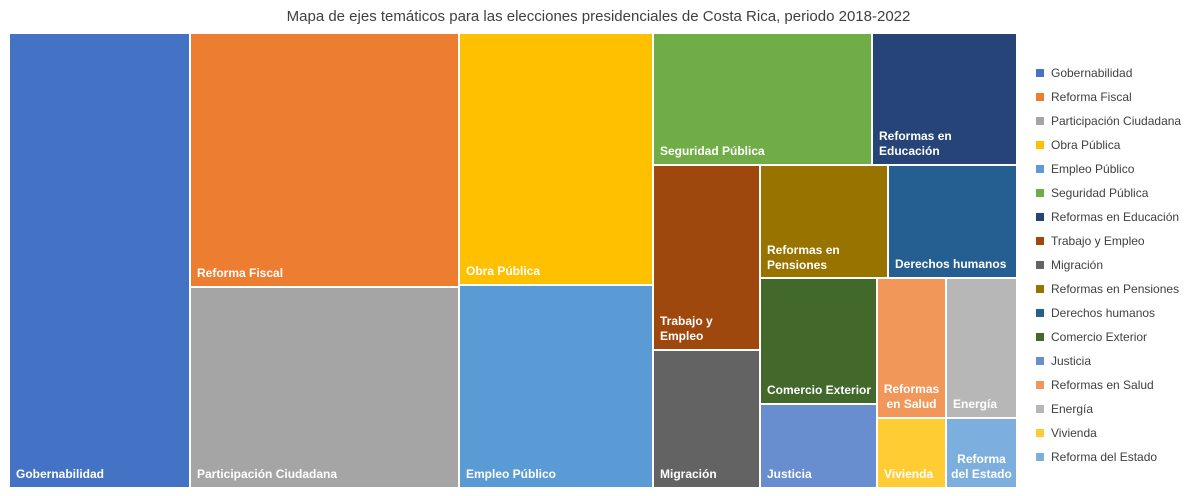 Image resolution: width=1197 pixels, height=496 pixels. I want to click on treemap-tile-empleo-publico: Empleo Público, so click(556, 386).